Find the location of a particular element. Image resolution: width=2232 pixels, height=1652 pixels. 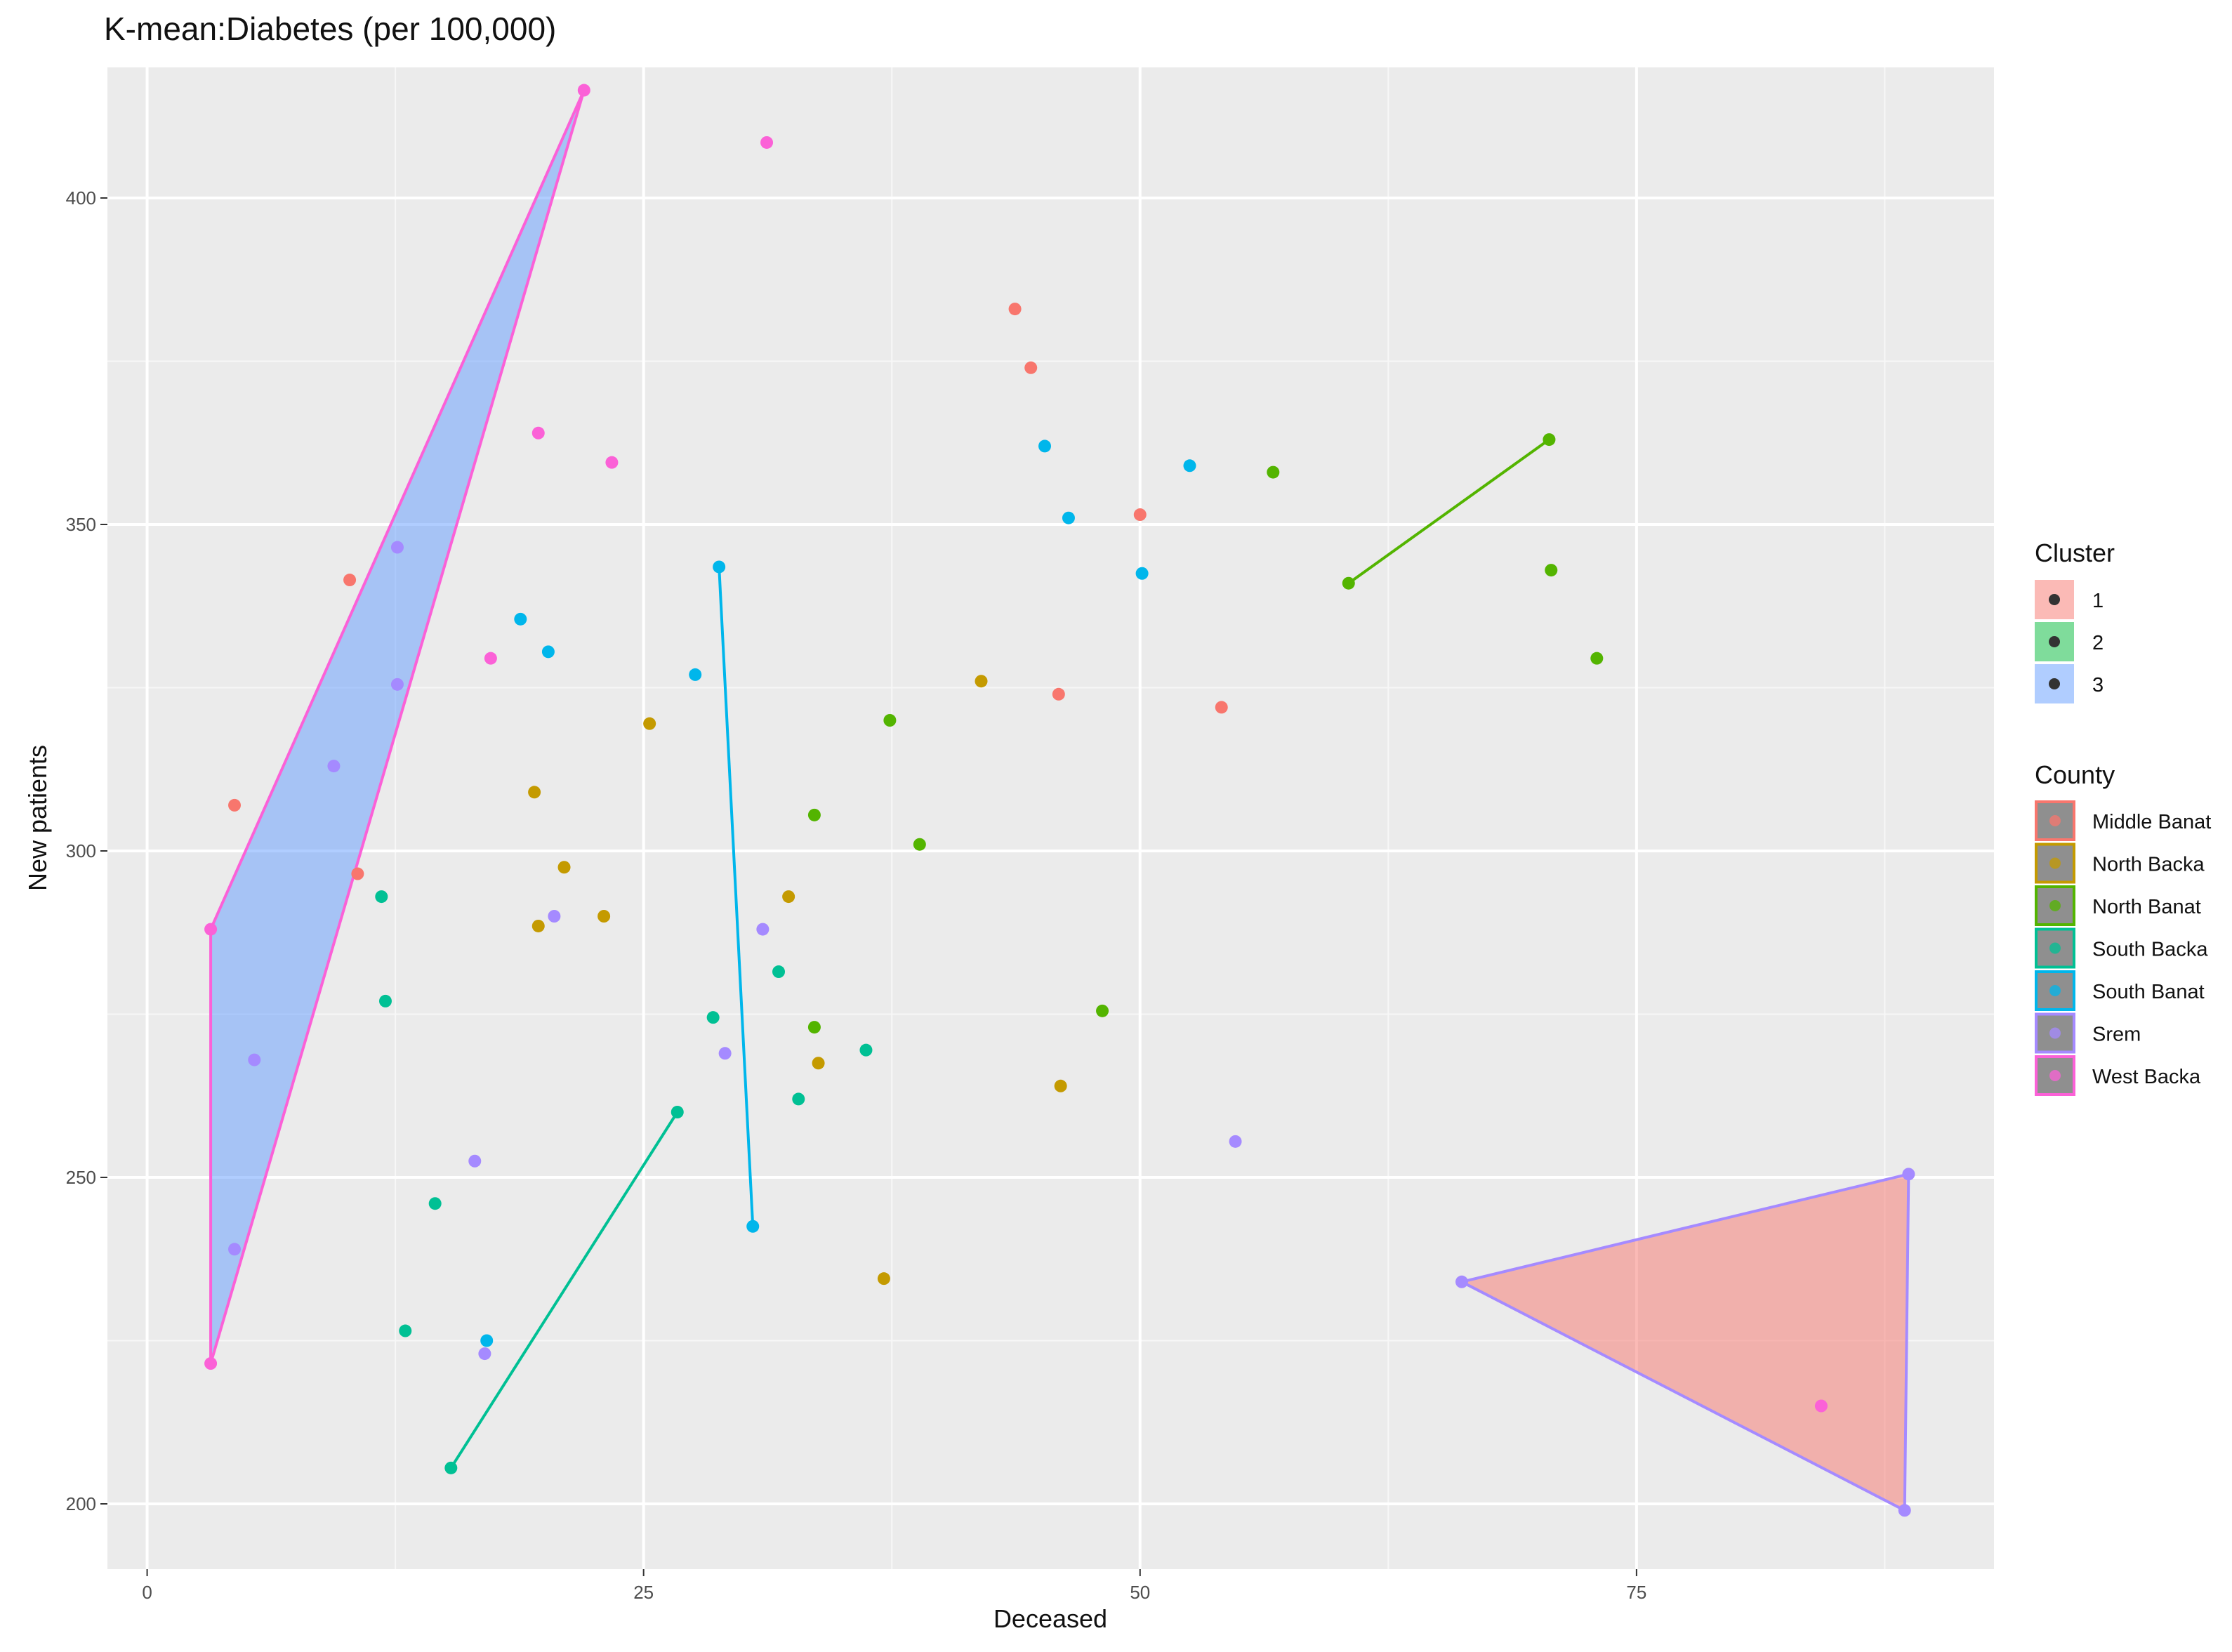

x-tick-label: 75 is located at coordinates (1636, 1592).